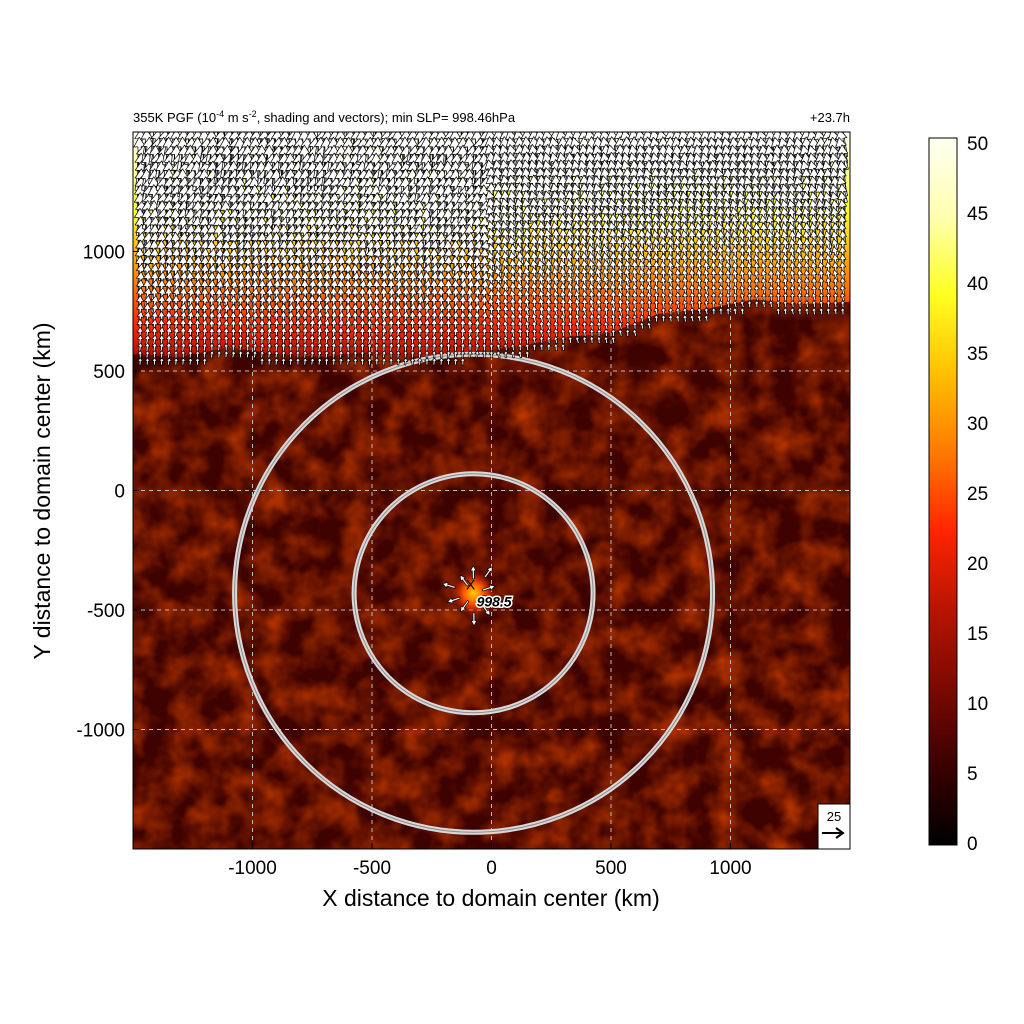 This screenshot has height=1024, width=1024. What do you see at coordinates (977, 704) in the screenshot?
I see `colorbar-tick-label: 10` at bounding box center [977, 704].